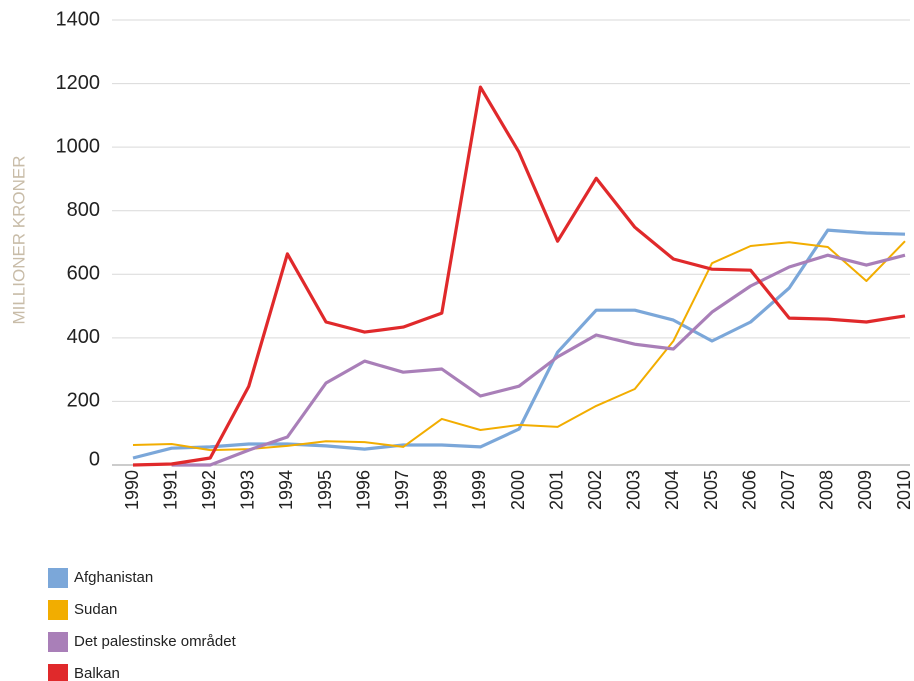  I want to click on x-tick-label: 2009, so click(865, 490).